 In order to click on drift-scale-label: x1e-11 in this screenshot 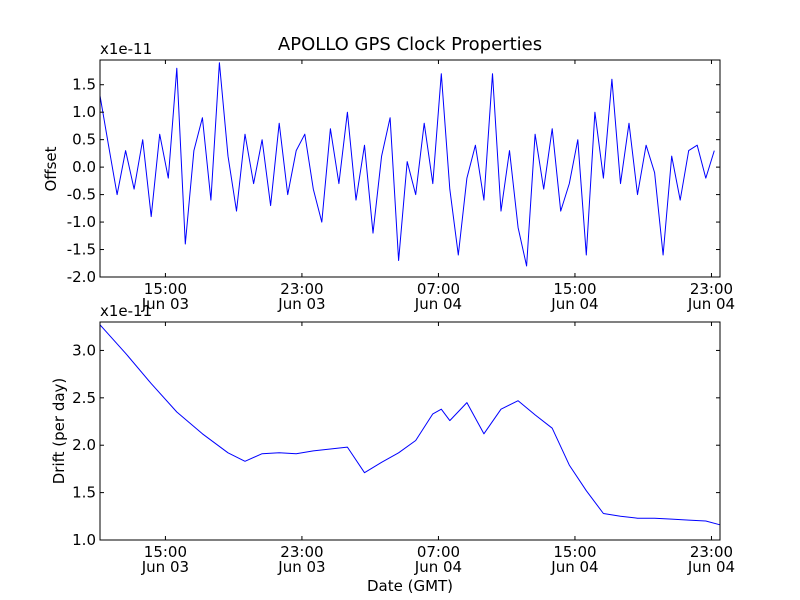, I will do `click(126, 311)`.